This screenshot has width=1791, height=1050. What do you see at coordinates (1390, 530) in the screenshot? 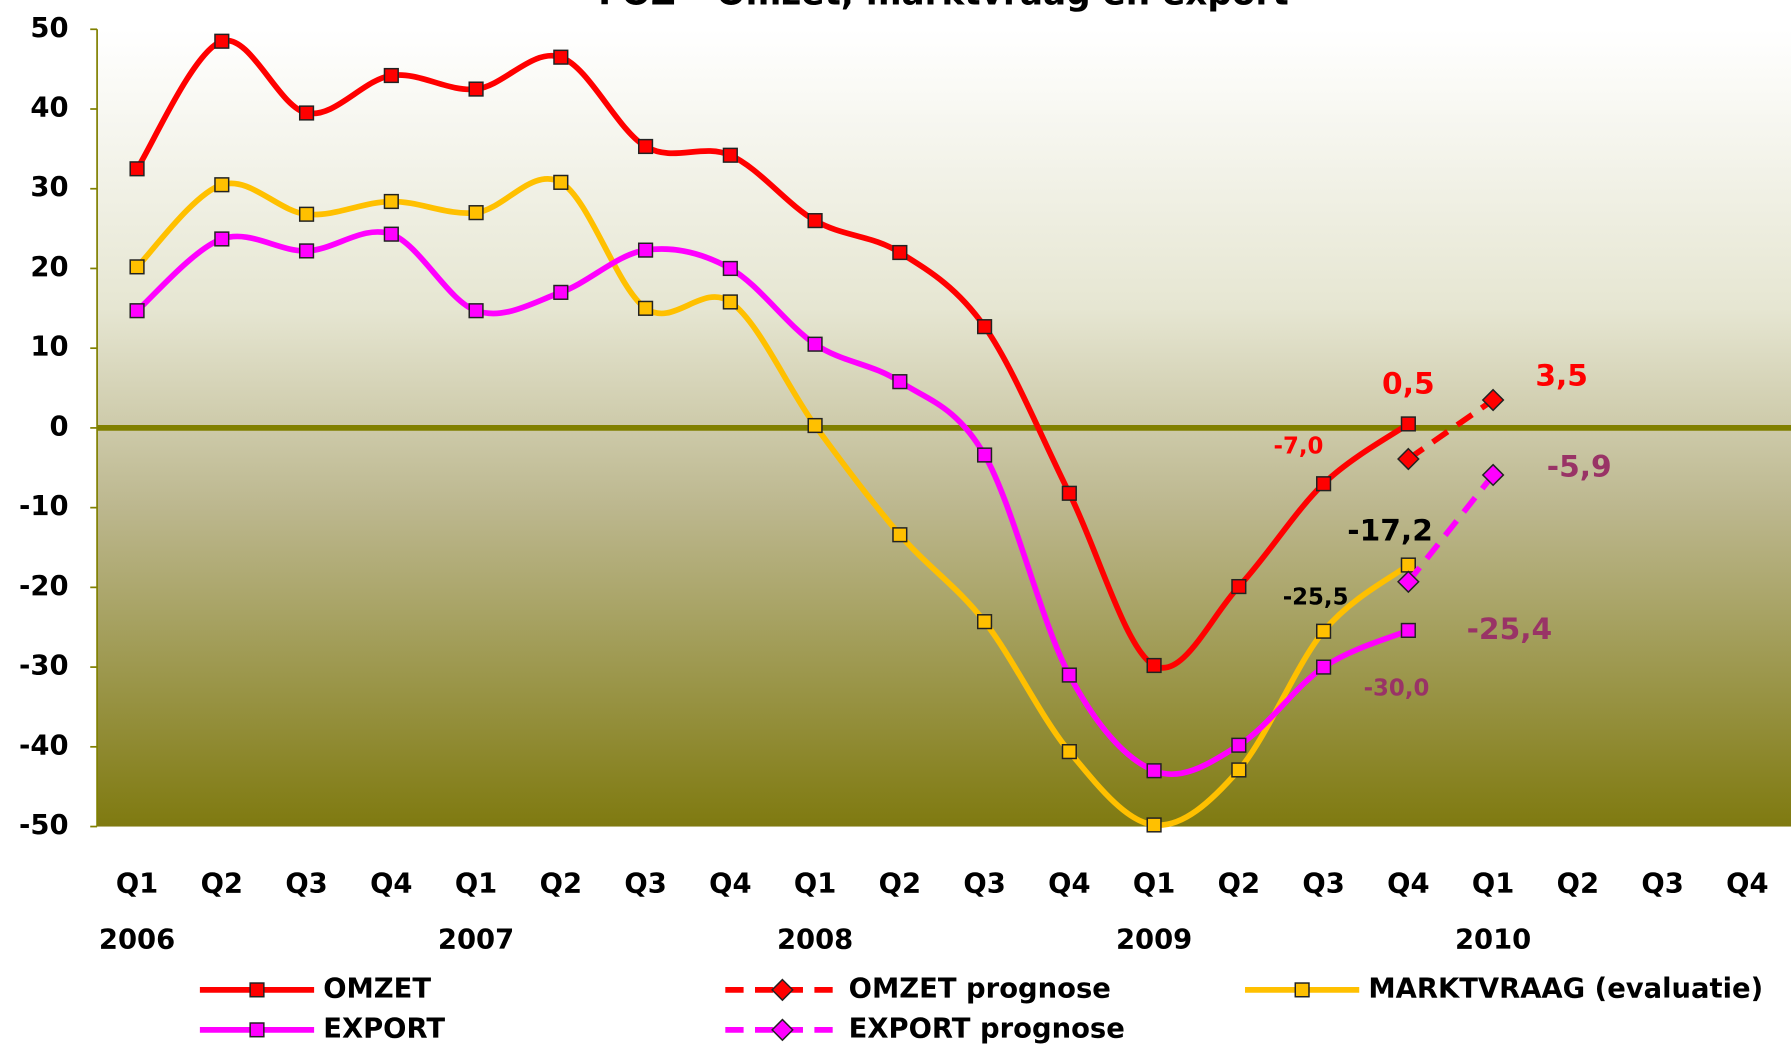
I see `data-label: -17,2` at bounding box center [1390, 530].